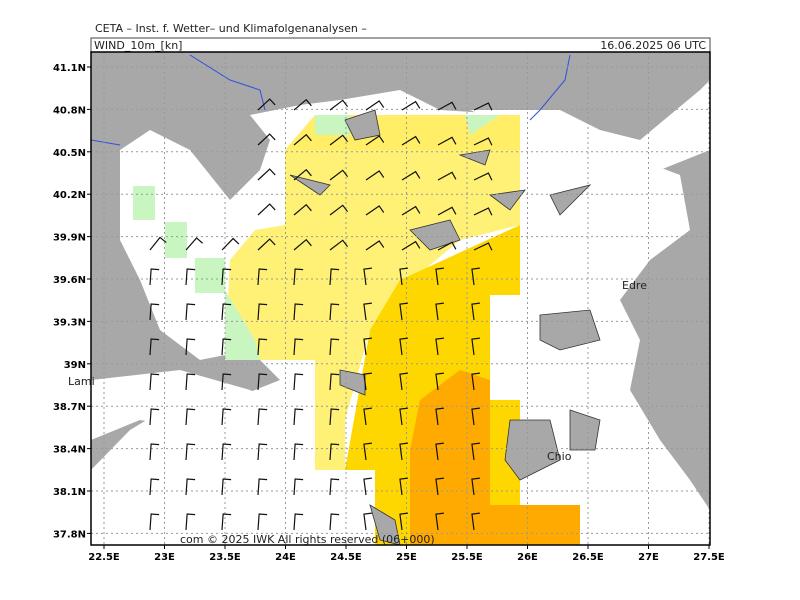 The width and height of the screenshot is (800, 600). I want to click on lat-label: 41.1N, so click(69, 68).